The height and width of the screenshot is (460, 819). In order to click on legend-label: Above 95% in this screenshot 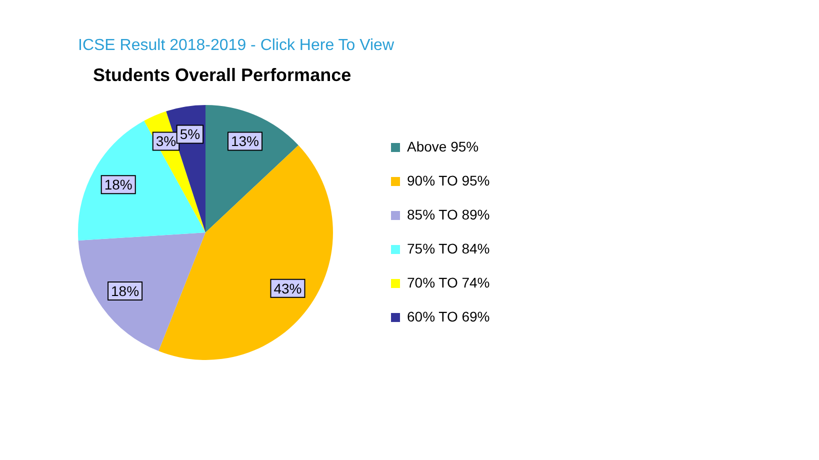, I will do `click(442, 146)`.